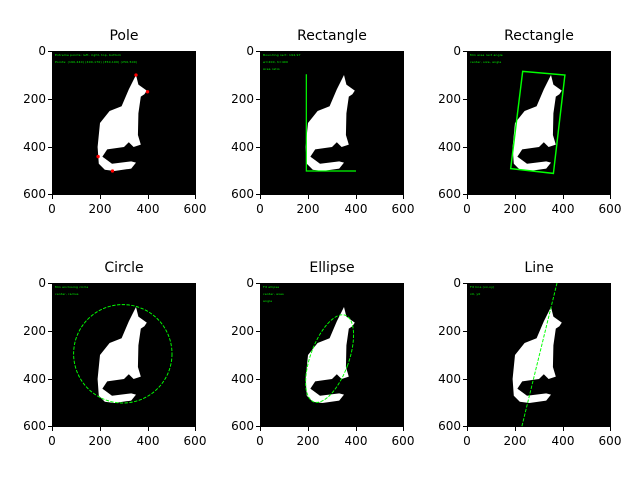 This screenshot has width=640, height=480. I want to click on info-text-1: Min enclosing circle, so click(72, 287).